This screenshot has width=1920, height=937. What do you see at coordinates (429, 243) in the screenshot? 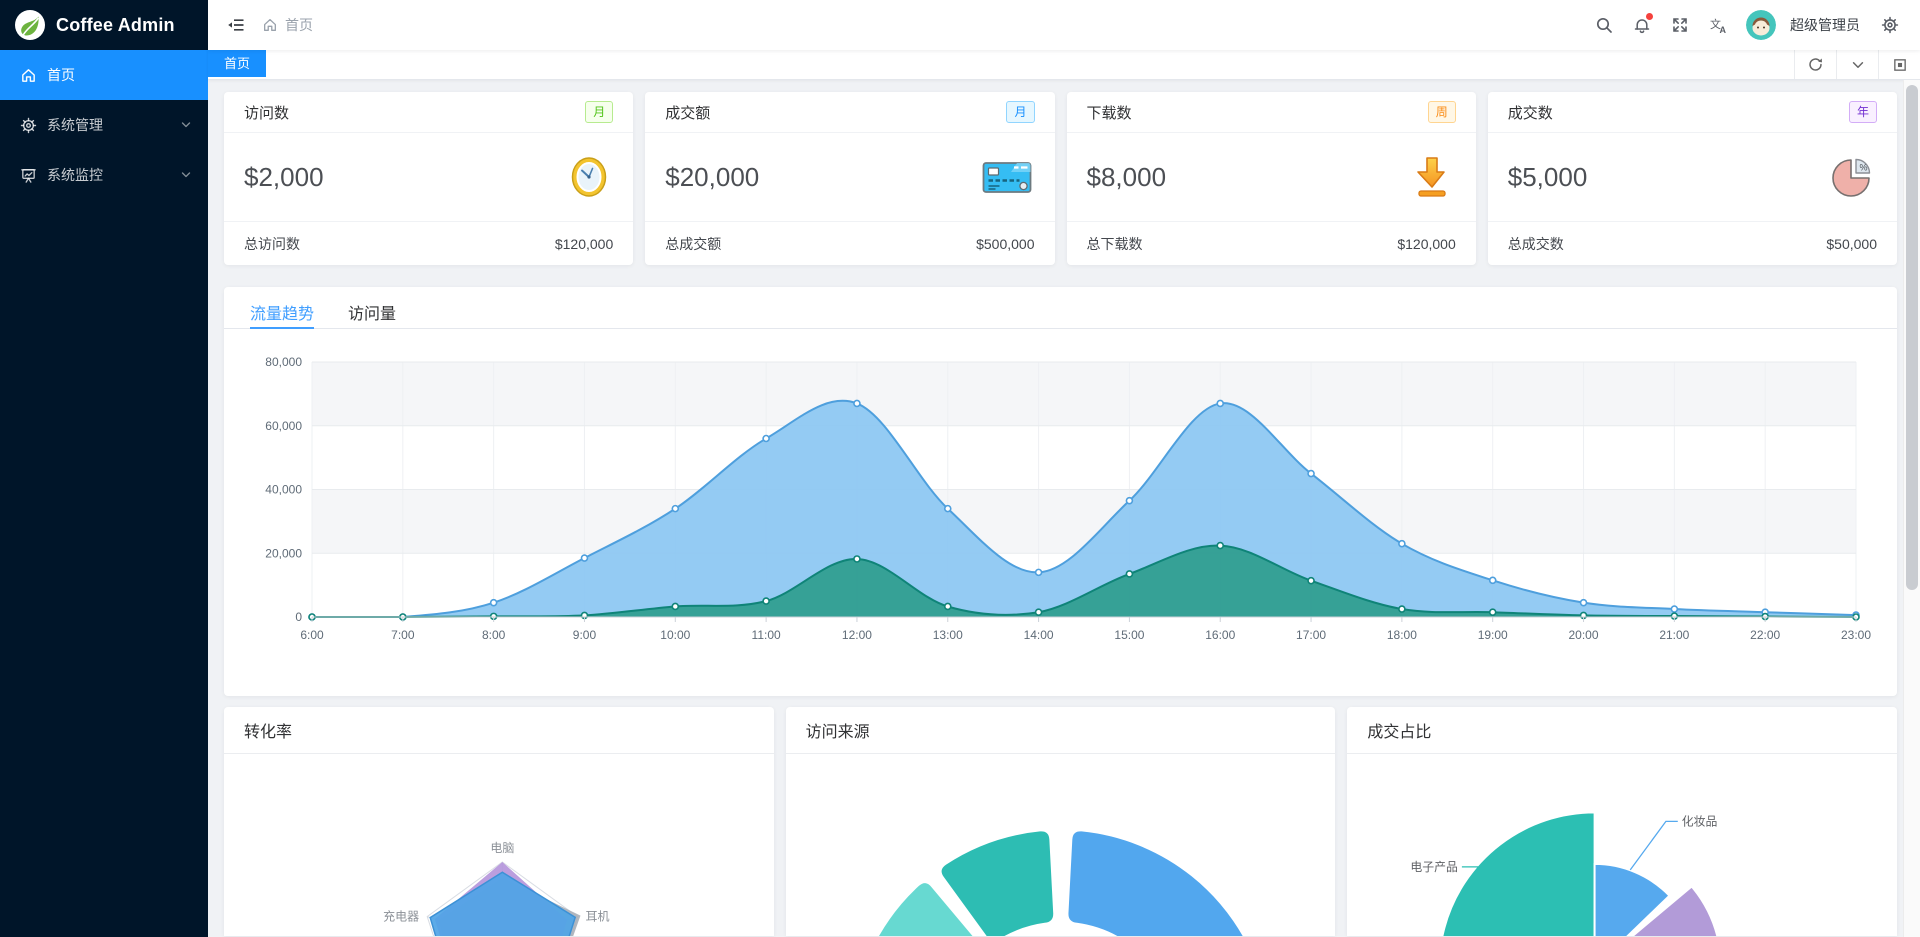
I see `stat-card-footer: 总访问数 $120,000` at bounding box center [429, 243].